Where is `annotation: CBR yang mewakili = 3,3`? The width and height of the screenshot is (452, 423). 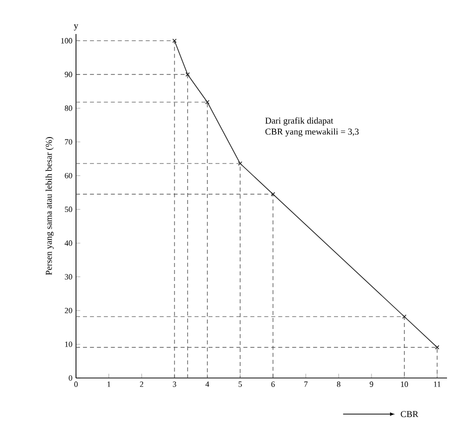
annotation: CBR yang mewakili = 3,3 is located at coordinates (312, 132).